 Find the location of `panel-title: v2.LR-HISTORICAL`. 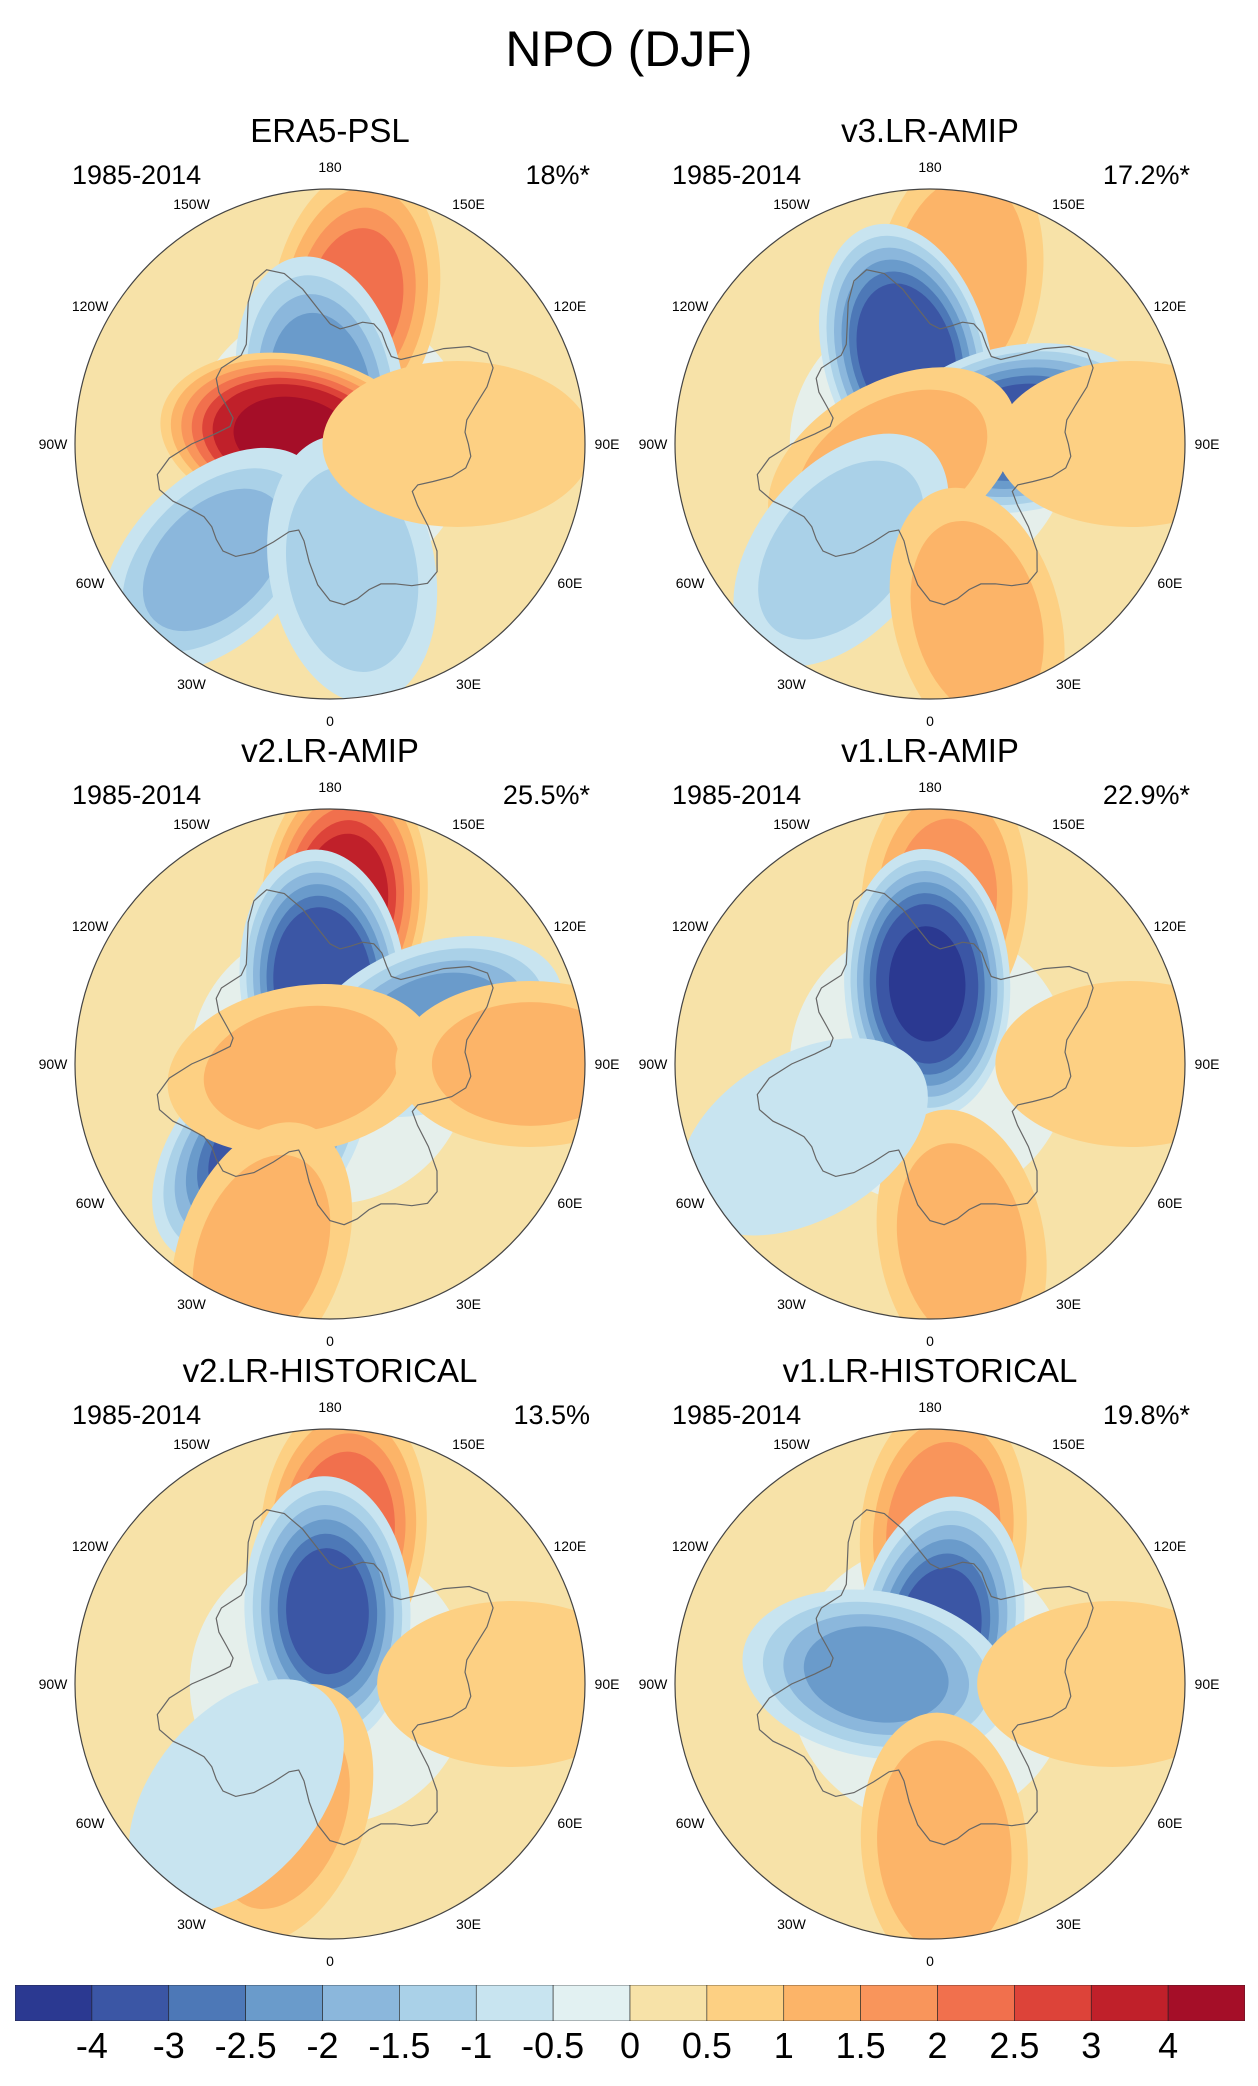

panel-title: v2.LR-HISTORICAL is located at coordinates (330, 1370).